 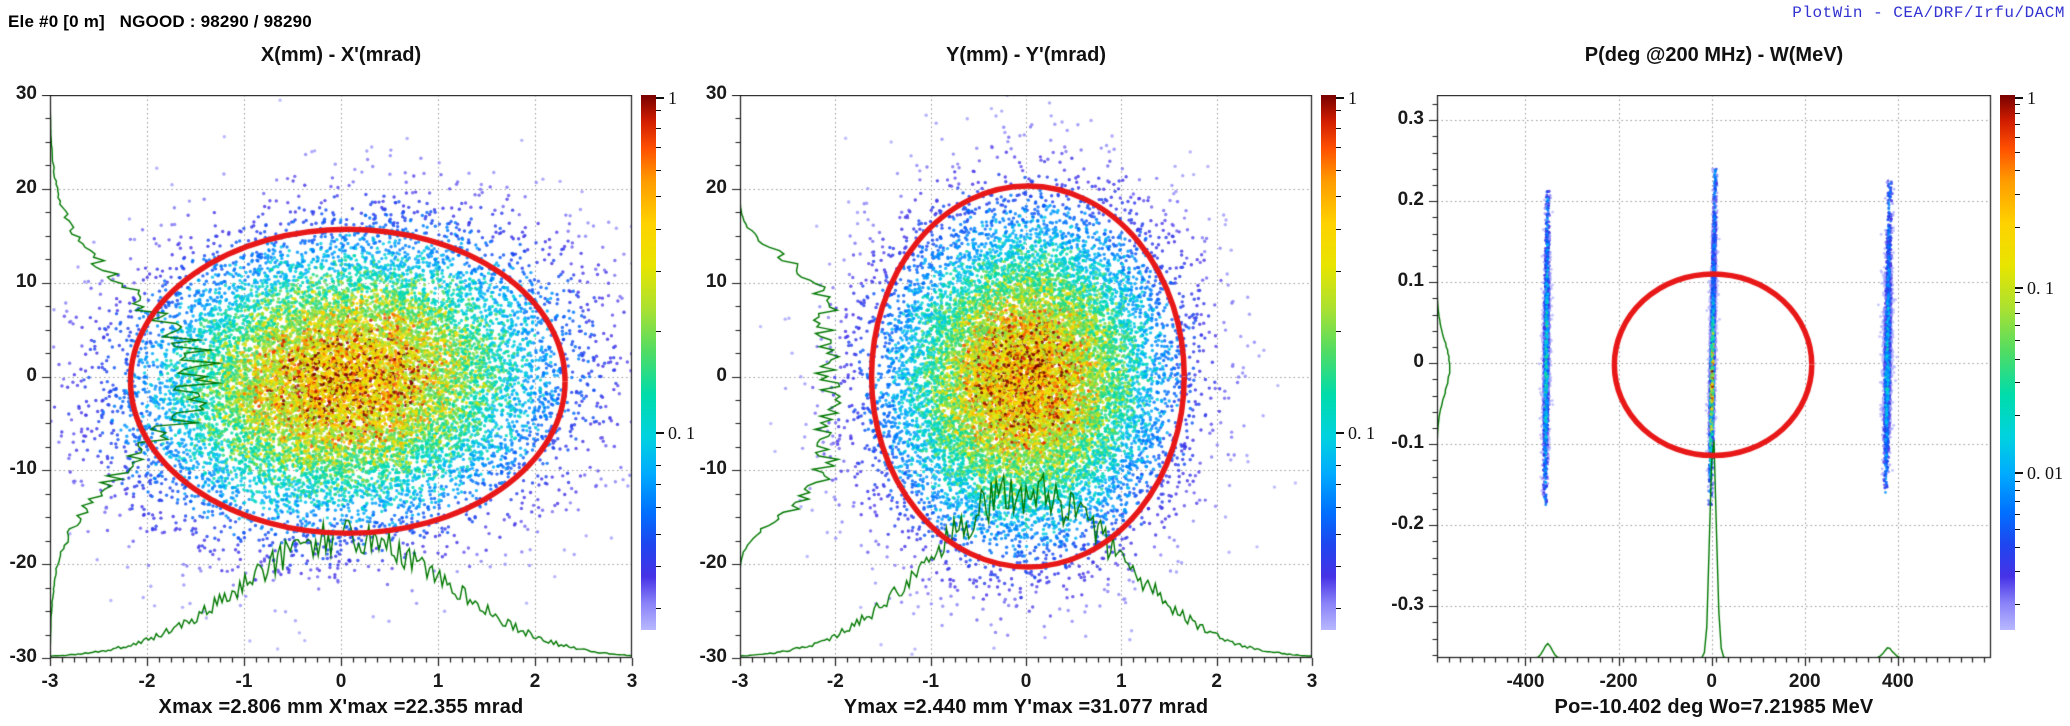 I want to click on x-tick-label: -400, so click(x=1525, y=681).